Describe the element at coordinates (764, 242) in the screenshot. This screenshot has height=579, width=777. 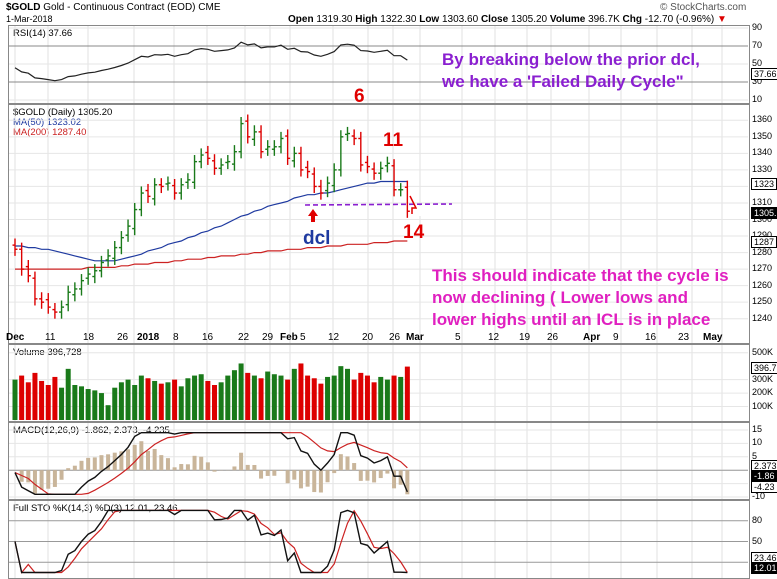
I see `ma200-value-tag: 1287` at that location.